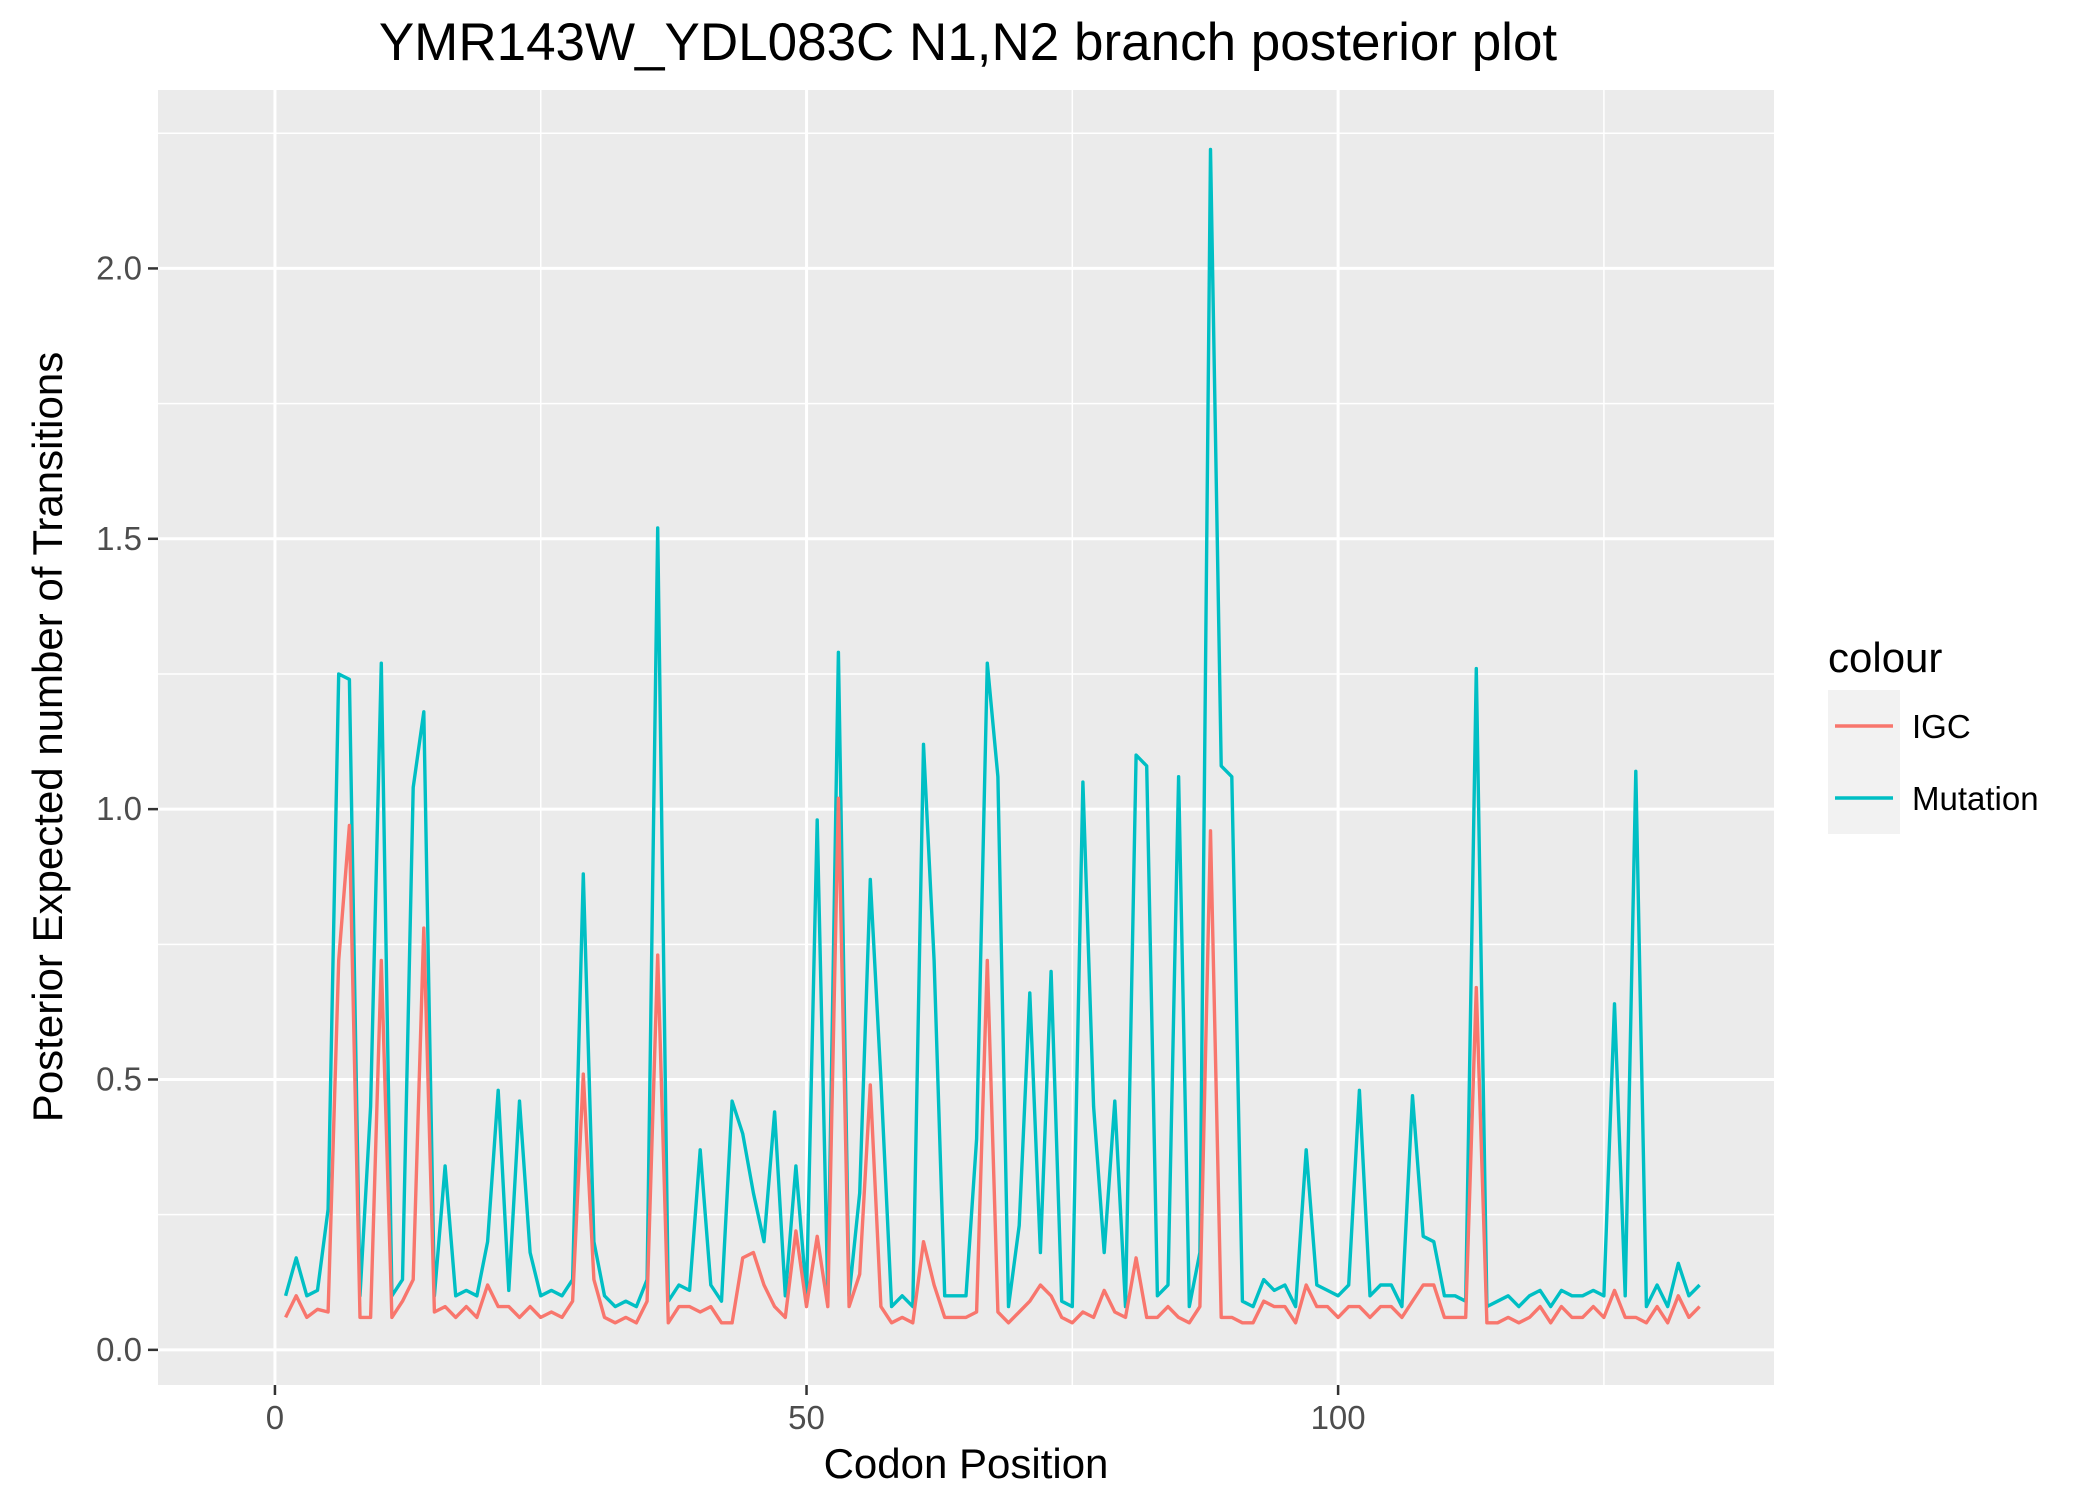  I want to click on x-tick-label: 50, so click(806, 1417).